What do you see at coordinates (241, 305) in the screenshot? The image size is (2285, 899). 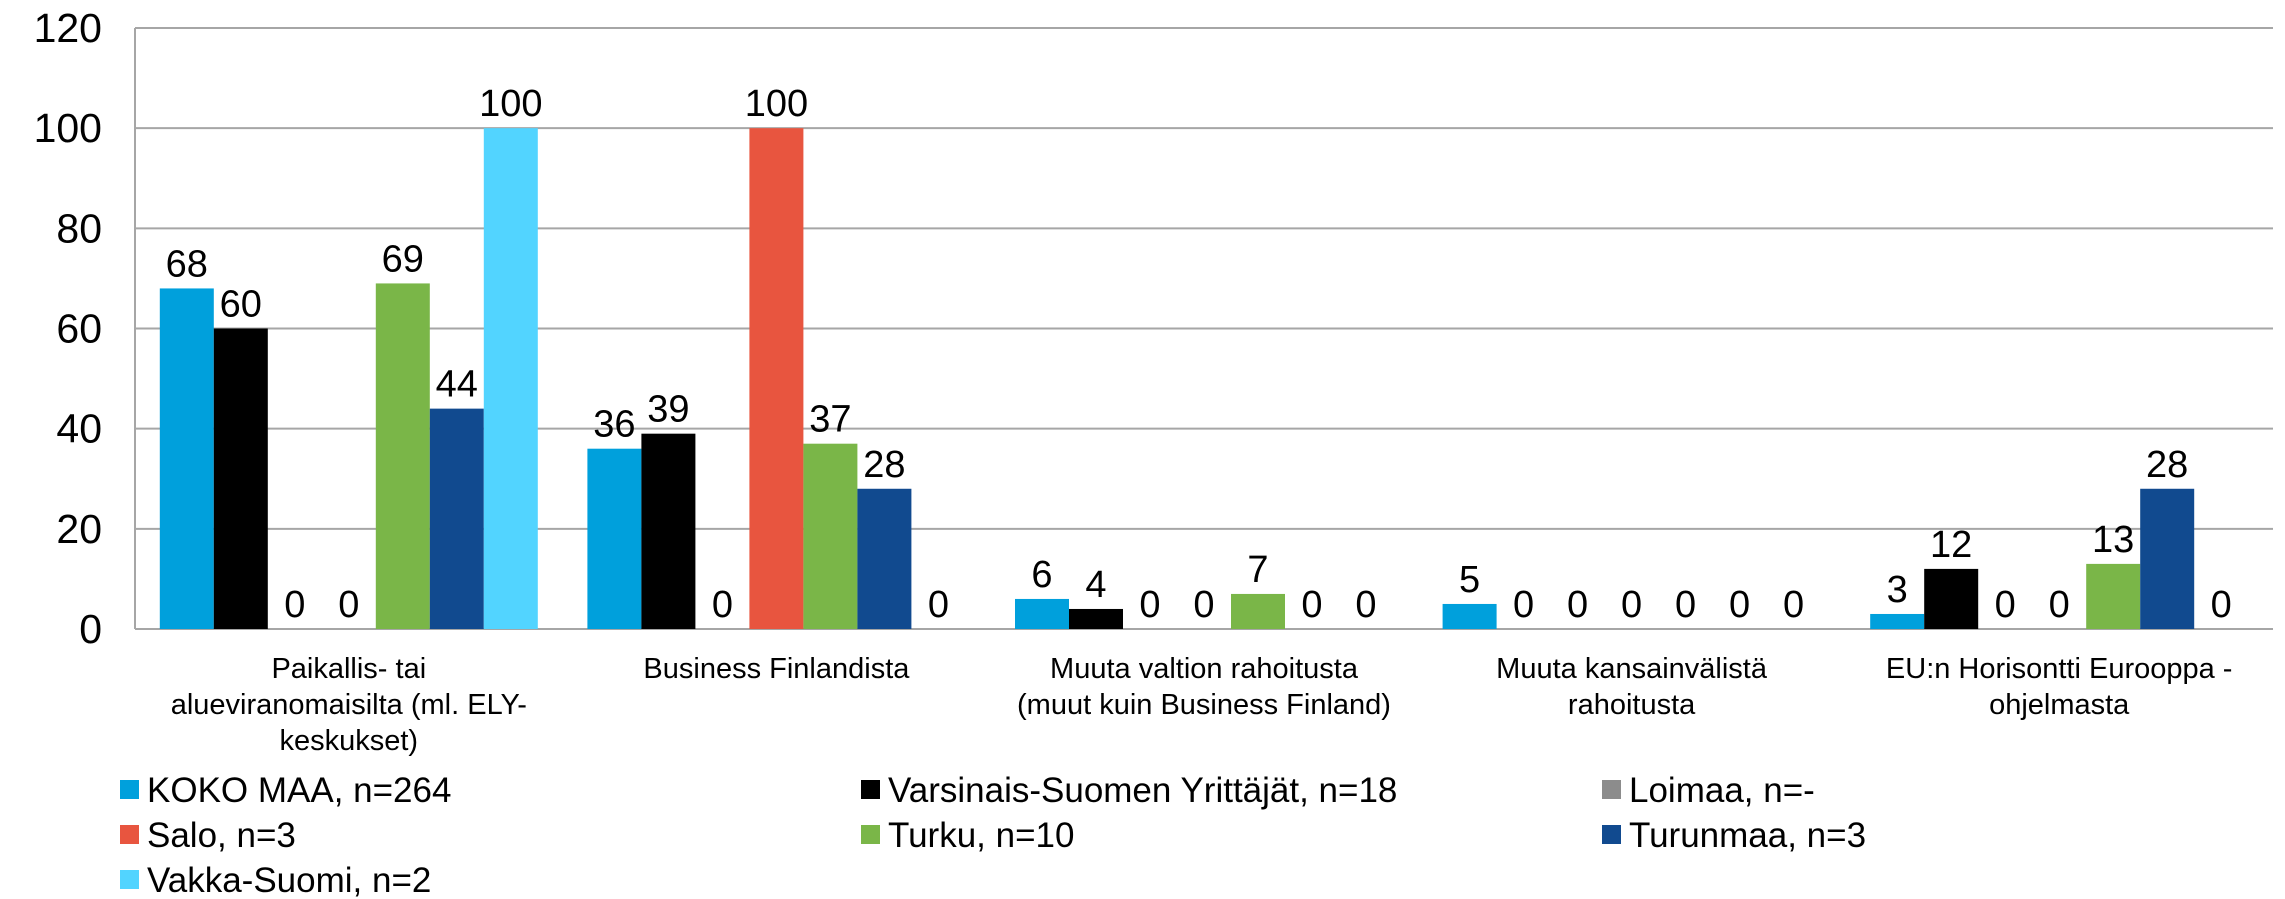 I see `data-label: 60` at bounding box center [241, 305].